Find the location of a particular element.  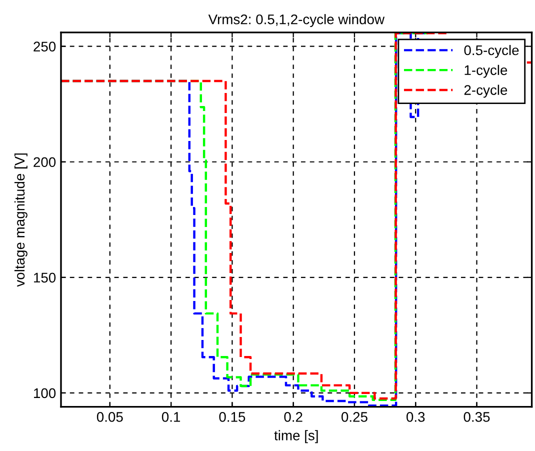

legend-label: 1-cycle is located at coordinates (486, 71).